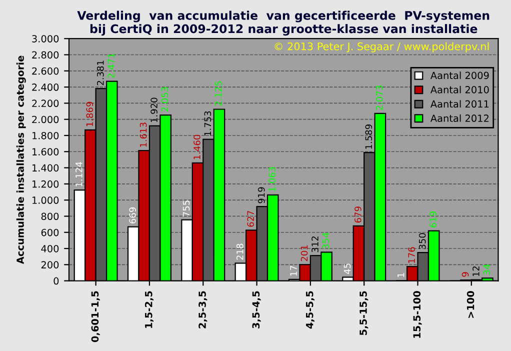  Describe the element at coordinates (293, 271) in the screenshot. I see `data-label: 17` at that location.